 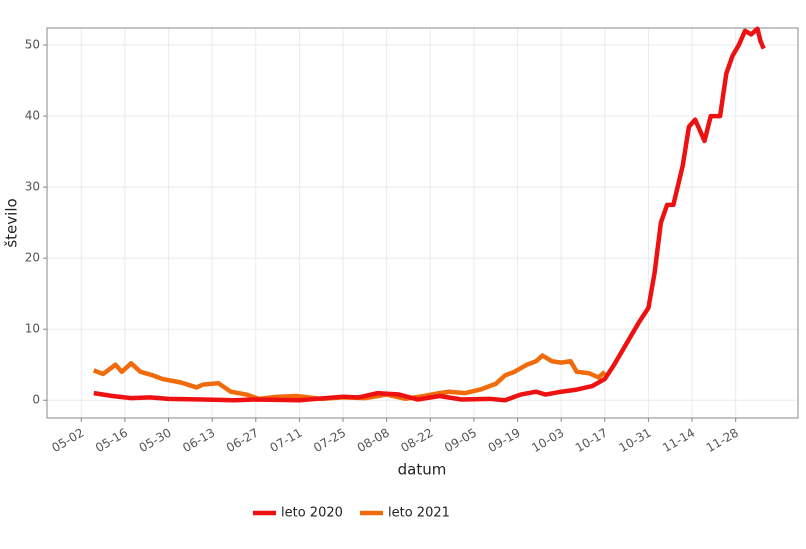 What do you see at coordinates (32, 116) in the screenshot?
I see `y-tick-label: 40` at bounding box center [32, 116].